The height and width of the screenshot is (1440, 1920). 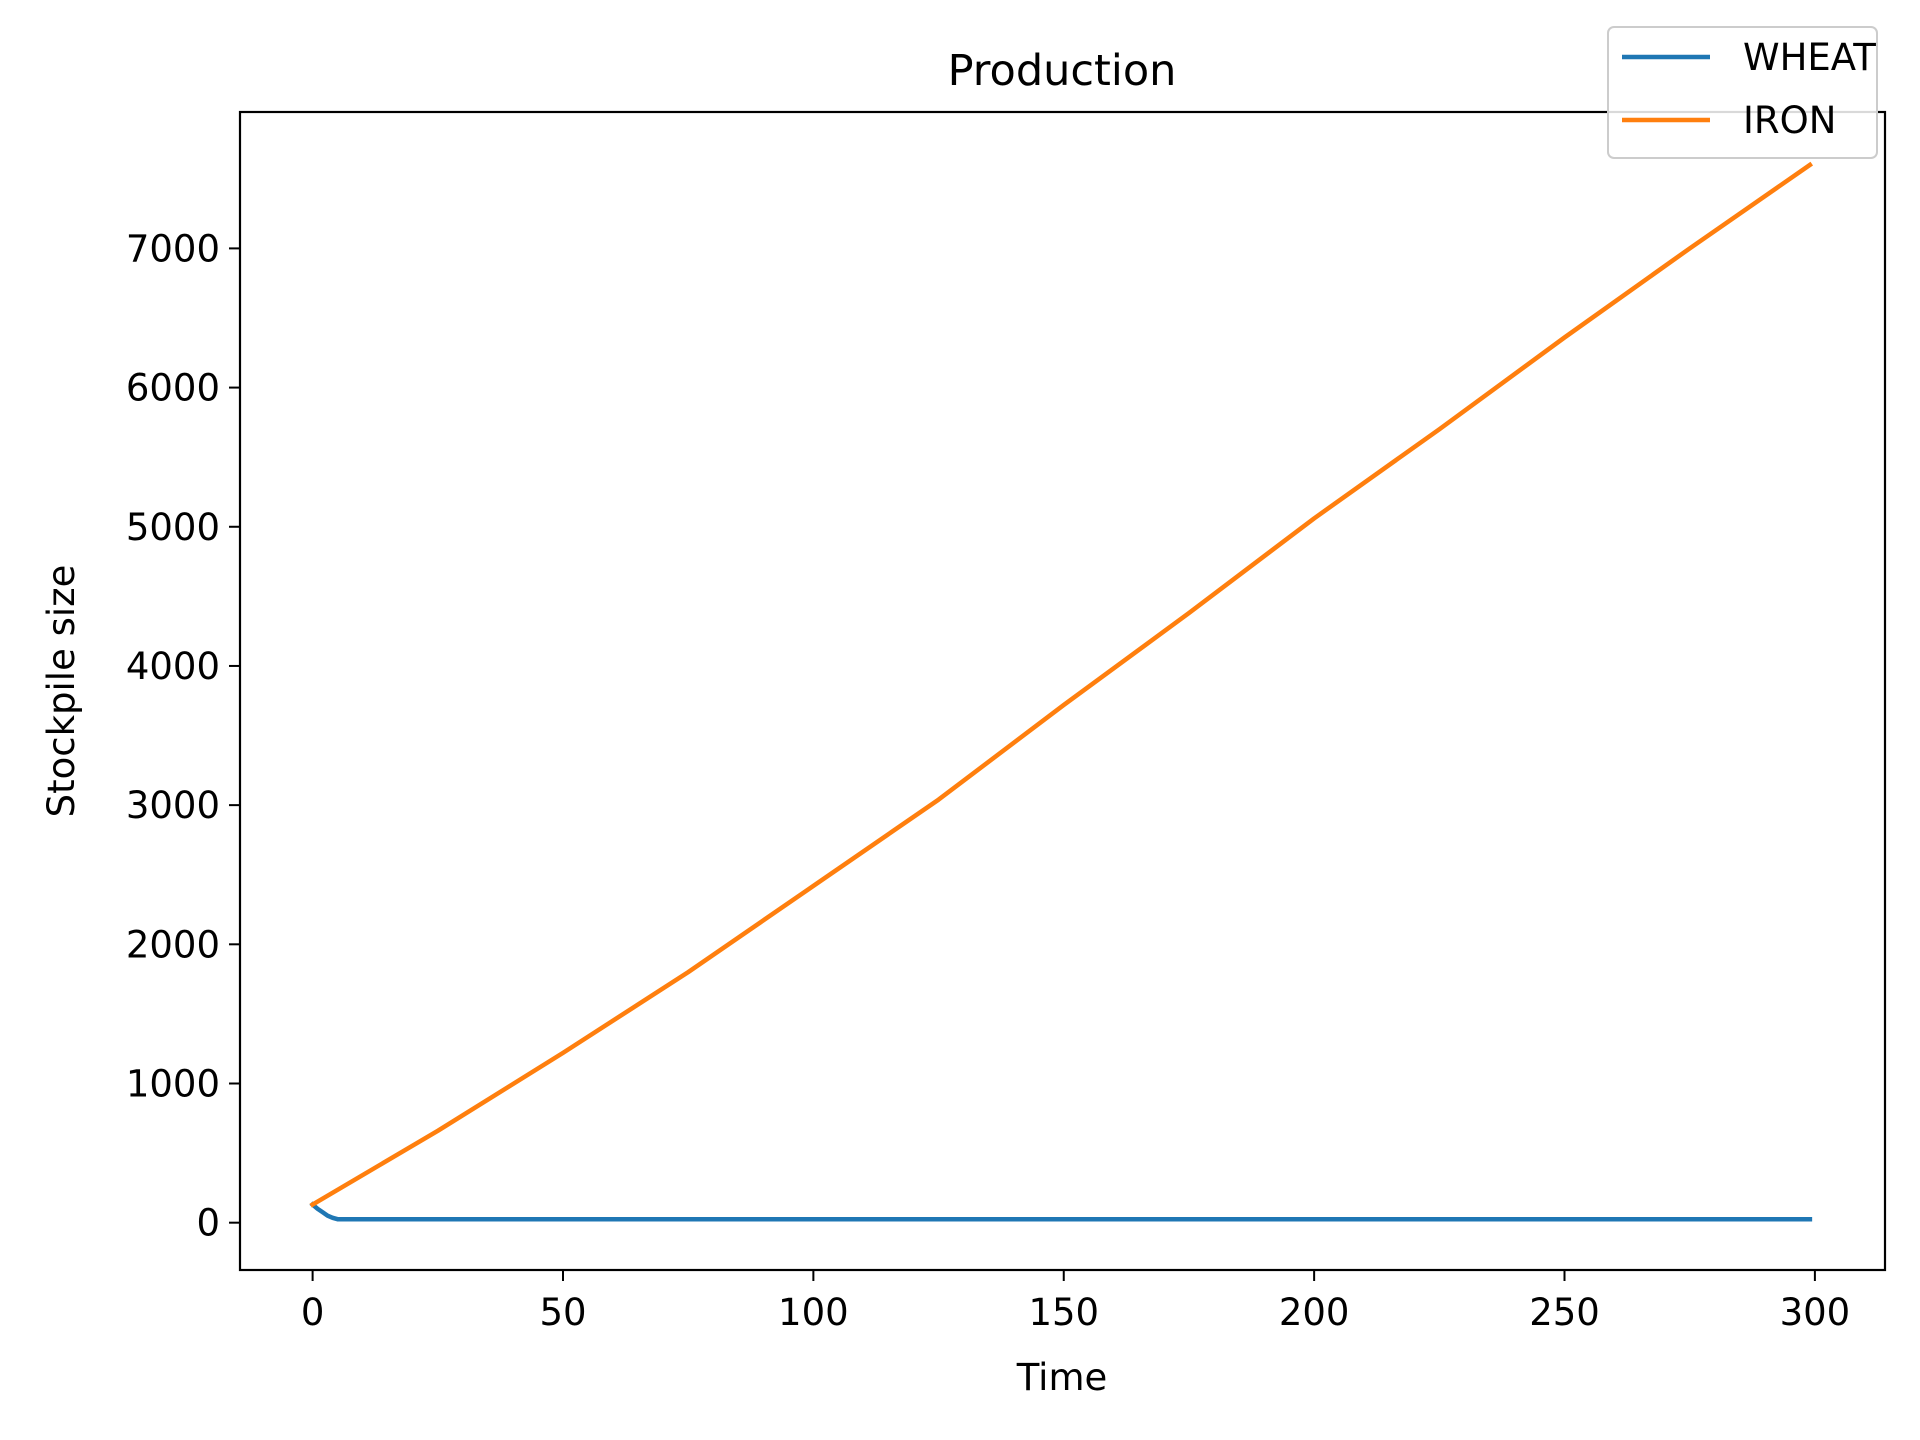 What do you see at coordinates (173, 248) in the screenshot?
I see `y-tick-label: 7000` at bounding box center [173, 248].